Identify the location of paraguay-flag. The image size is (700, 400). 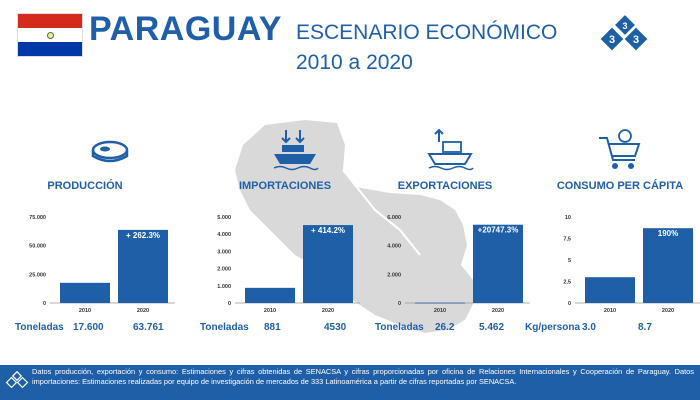
(50, 35).